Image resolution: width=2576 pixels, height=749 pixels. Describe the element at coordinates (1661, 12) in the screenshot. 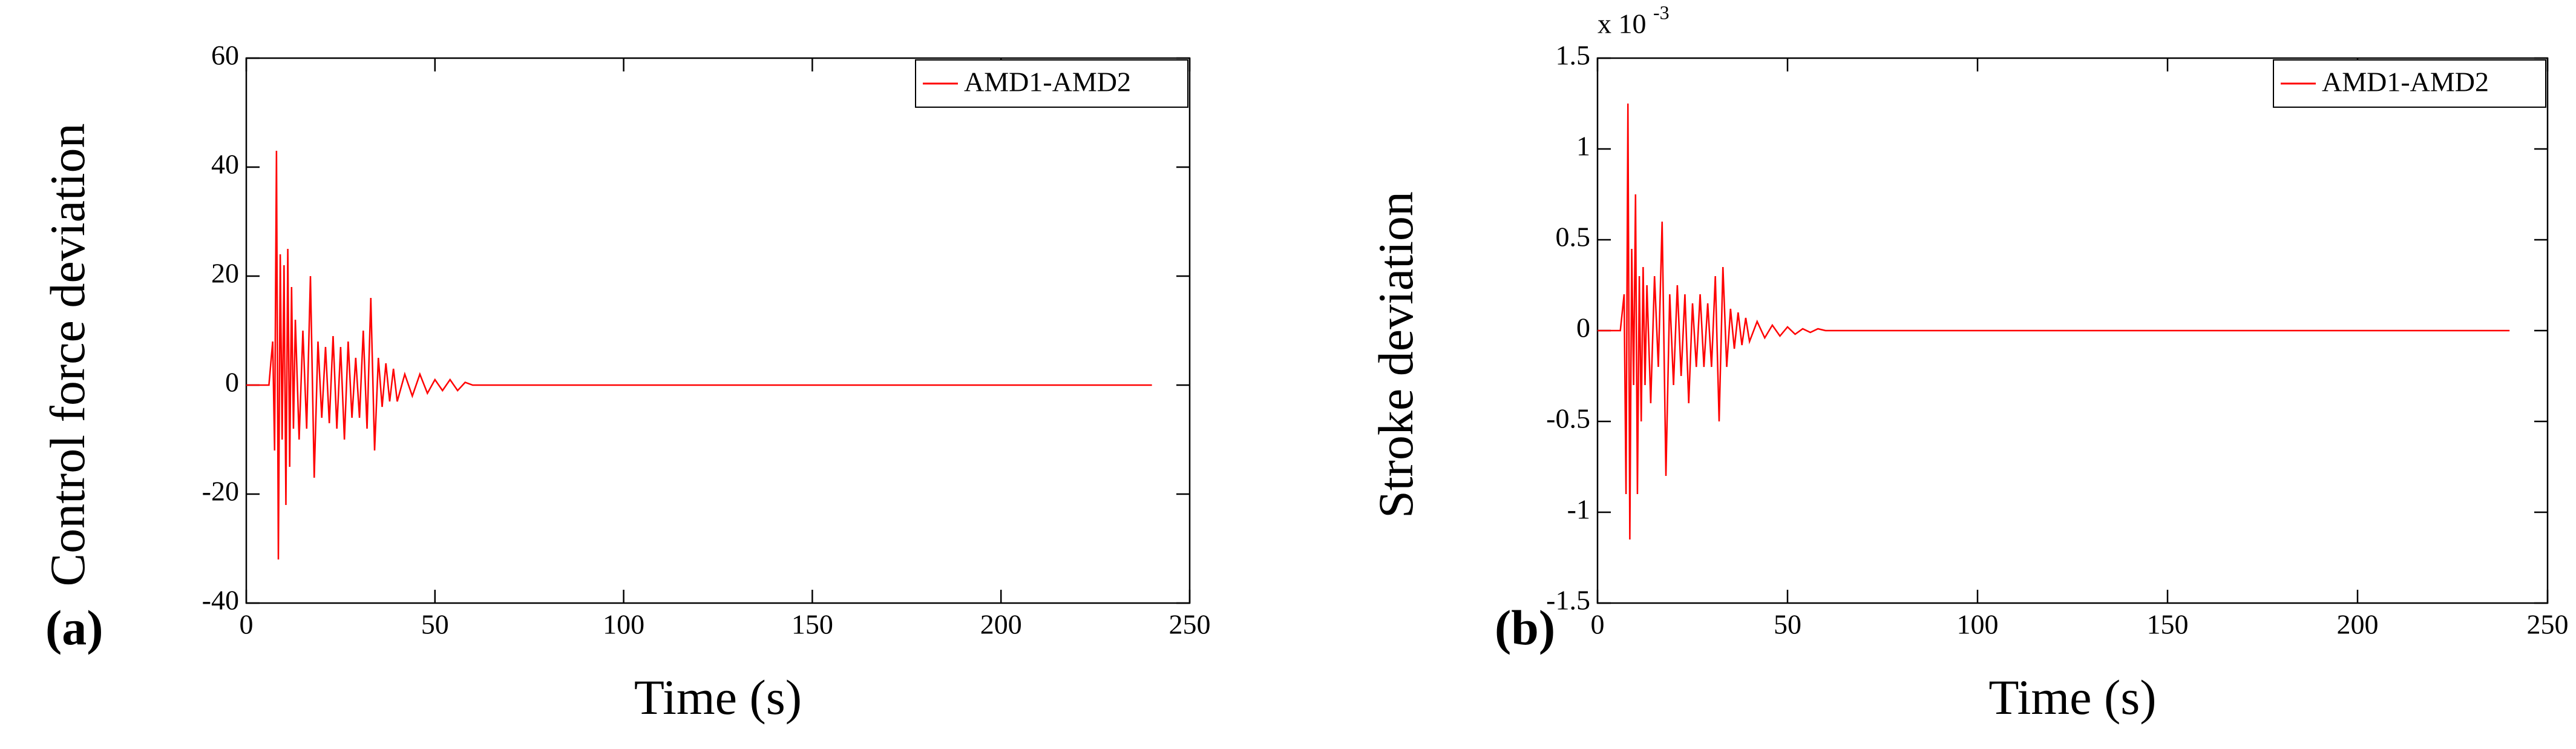

I see `axis-multiplier-exponent: -3` at that location.